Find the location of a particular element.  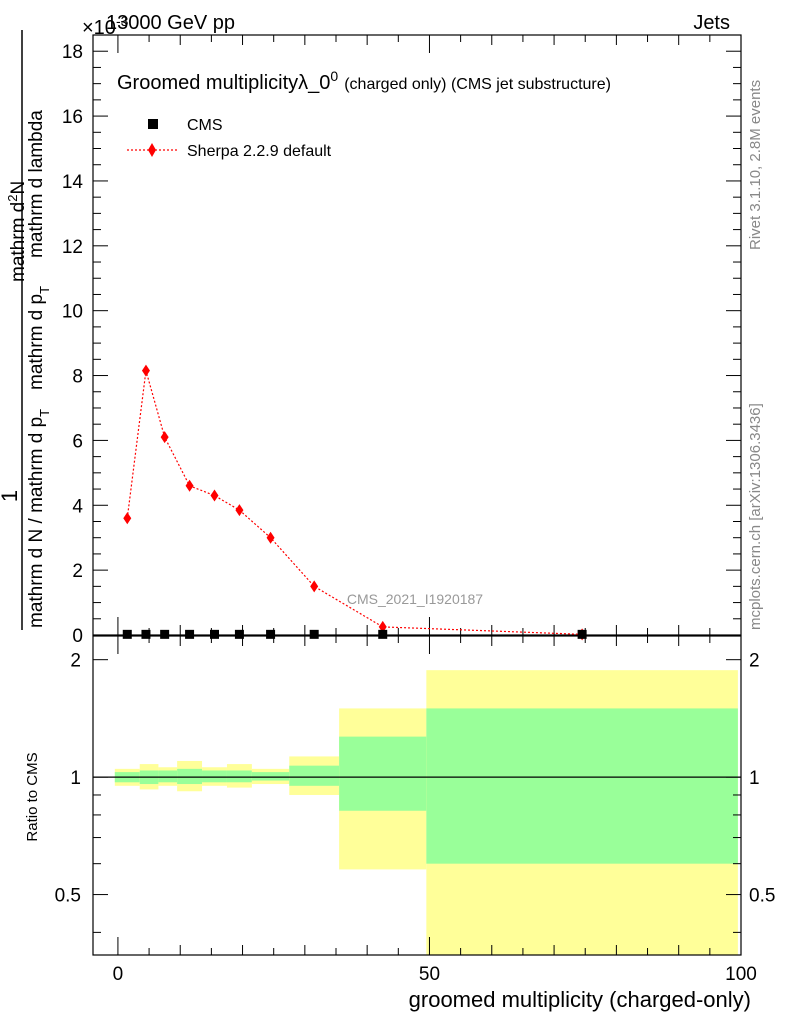

main-y-tick-label: 12 is located at coordinates (72, 247).